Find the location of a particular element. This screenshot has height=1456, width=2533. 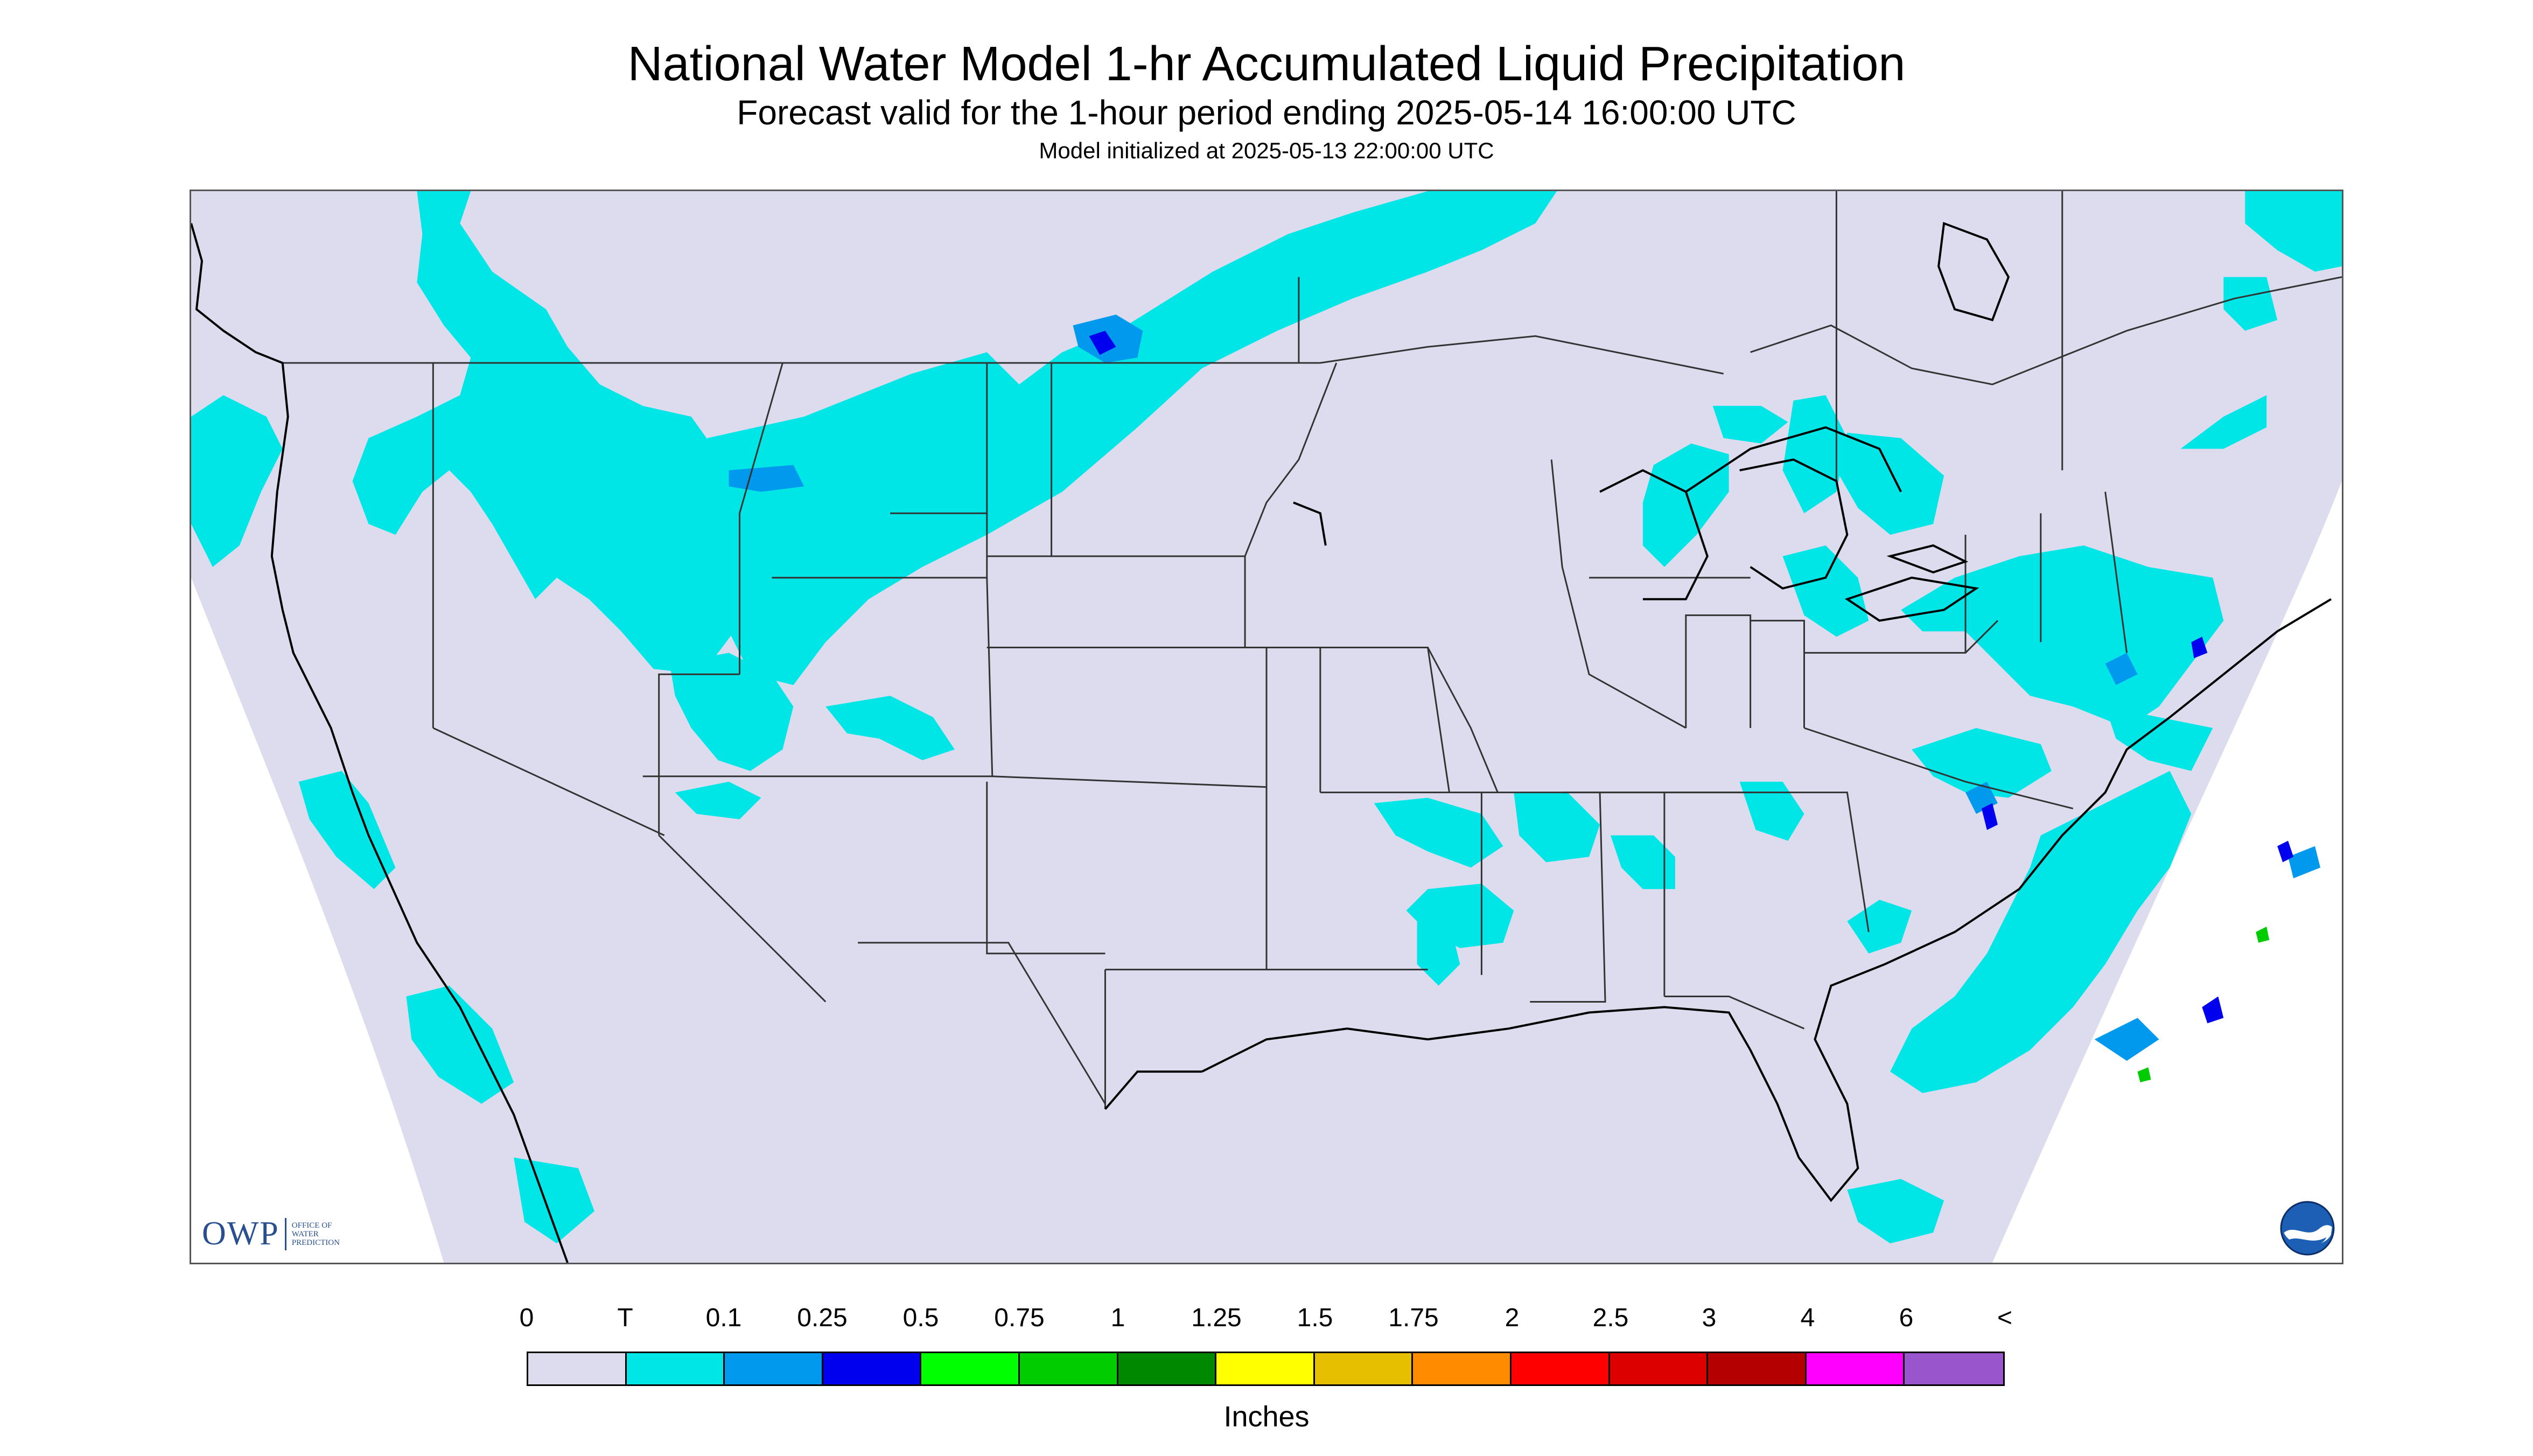

legend-label: 1.5 is located at coordinates (1315, 1318).